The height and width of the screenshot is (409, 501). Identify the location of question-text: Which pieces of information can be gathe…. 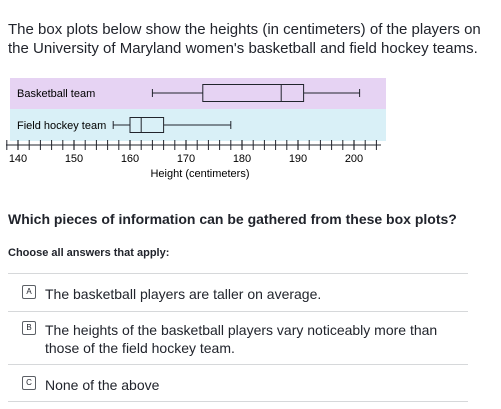
(232, 219).